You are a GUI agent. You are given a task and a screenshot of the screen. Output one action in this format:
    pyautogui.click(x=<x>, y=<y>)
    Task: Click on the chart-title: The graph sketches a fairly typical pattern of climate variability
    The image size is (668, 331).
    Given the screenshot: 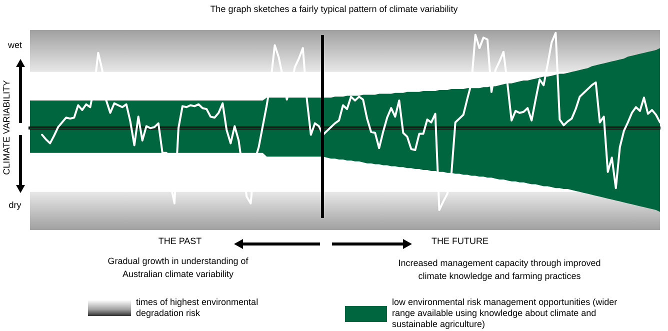 What is the action you would take?
    pyautogui.click(x=334, y=9)
    